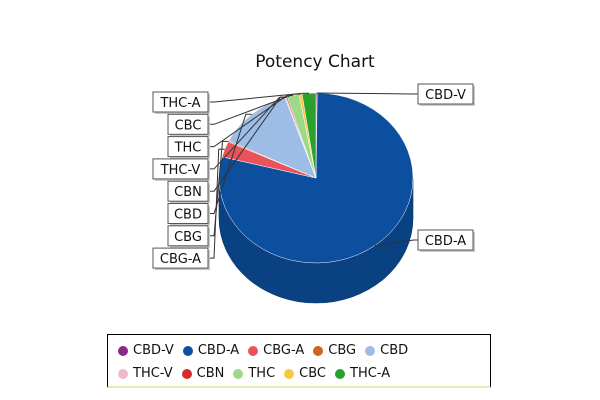 The image size is (600, 400). I want to click on legend-item-cbg: CBG, so click(334, 350).